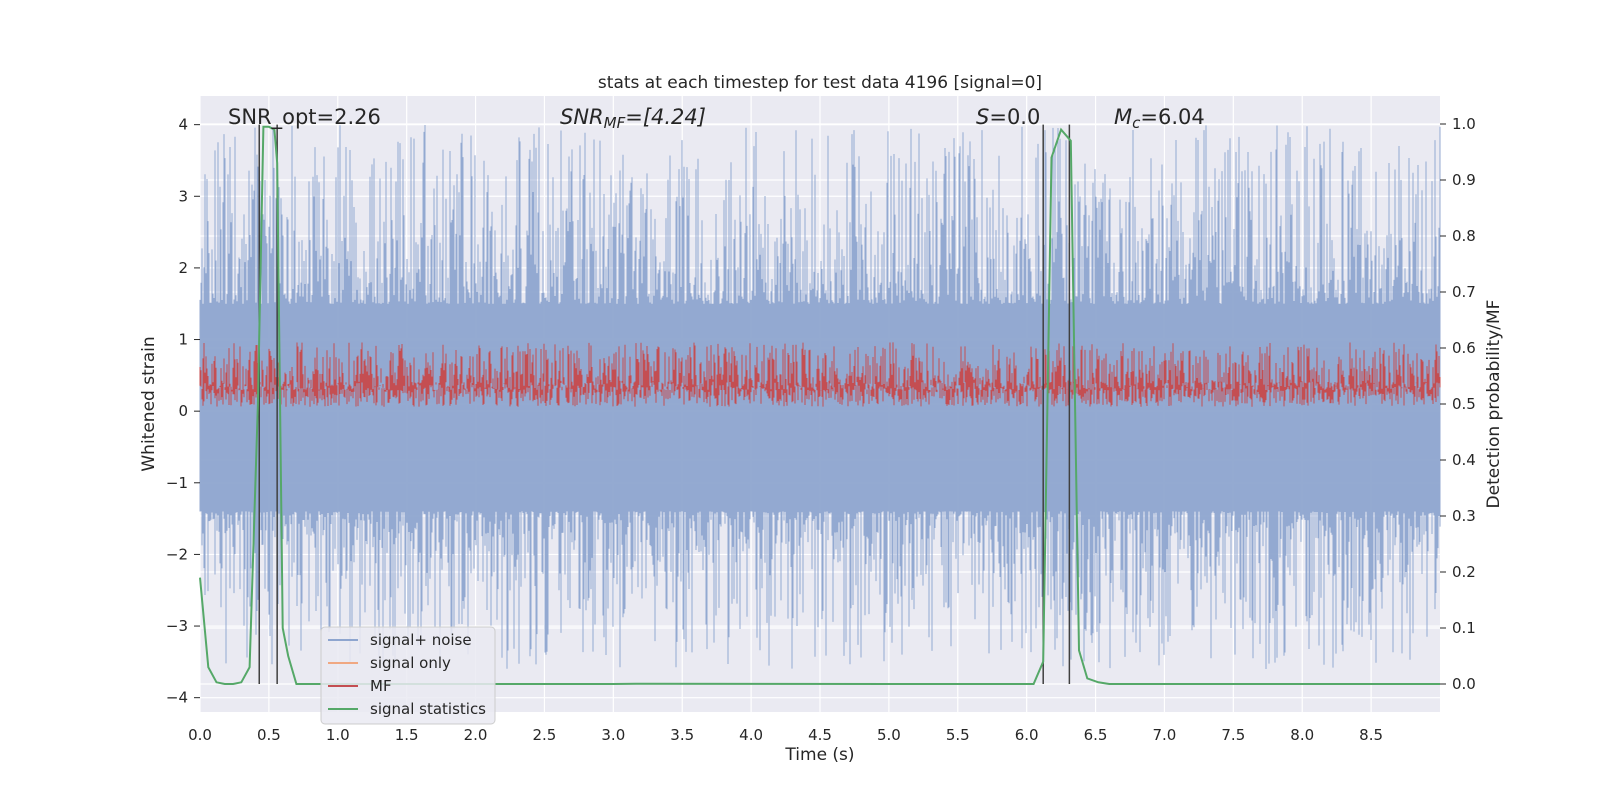 The width and height of the screenshot is (1600, 804). Describe the element at coordinates (582, 117) in the screenshot. I see `snr-mf-symbol: SNR` at that location.